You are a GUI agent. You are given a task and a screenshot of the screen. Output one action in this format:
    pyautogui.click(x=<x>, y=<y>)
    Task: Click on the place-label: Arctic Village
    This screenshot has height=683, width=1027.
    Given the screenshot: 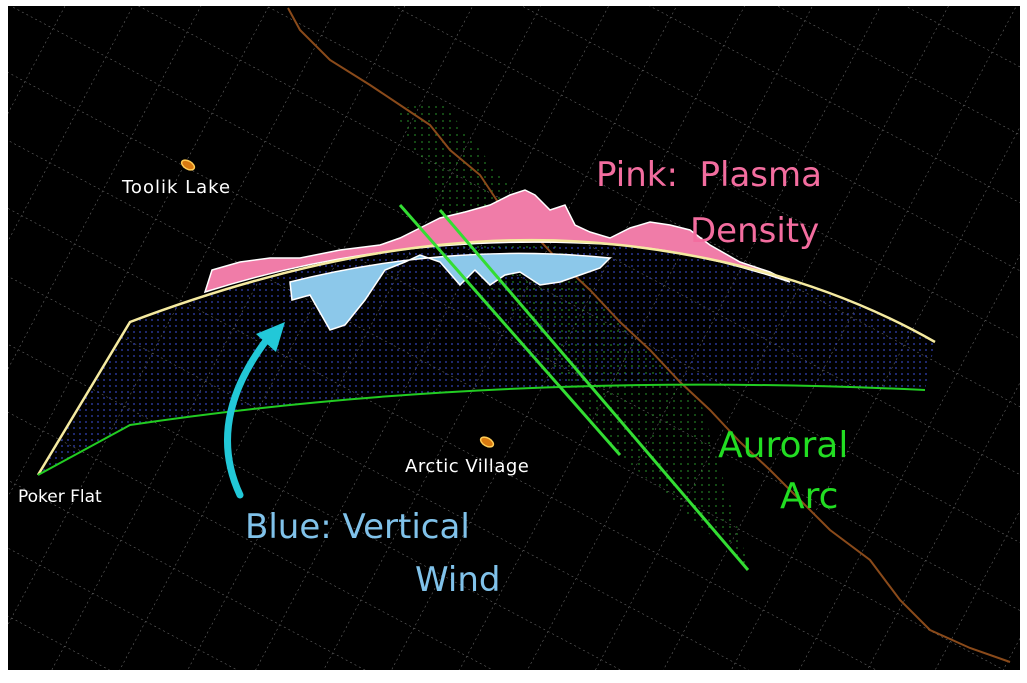 What is the action you would take?
    pyautogui.click(x=467, y=466)
    